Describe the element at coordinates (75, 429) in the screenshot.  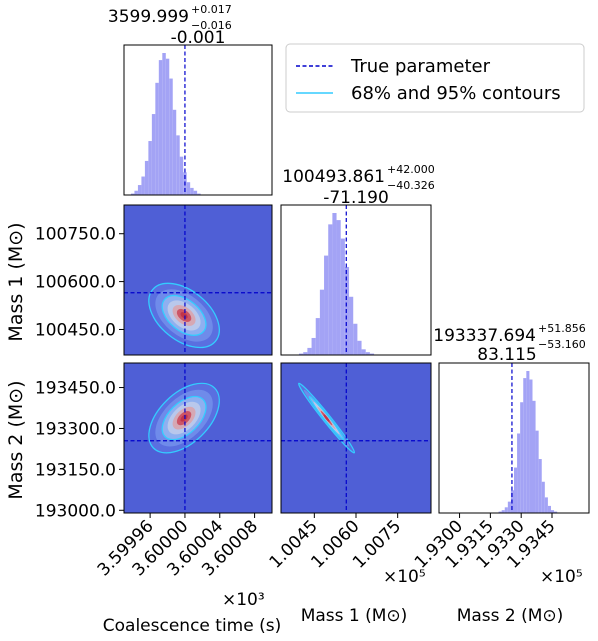
I see `y-tick-label: 193300.0` at that location.